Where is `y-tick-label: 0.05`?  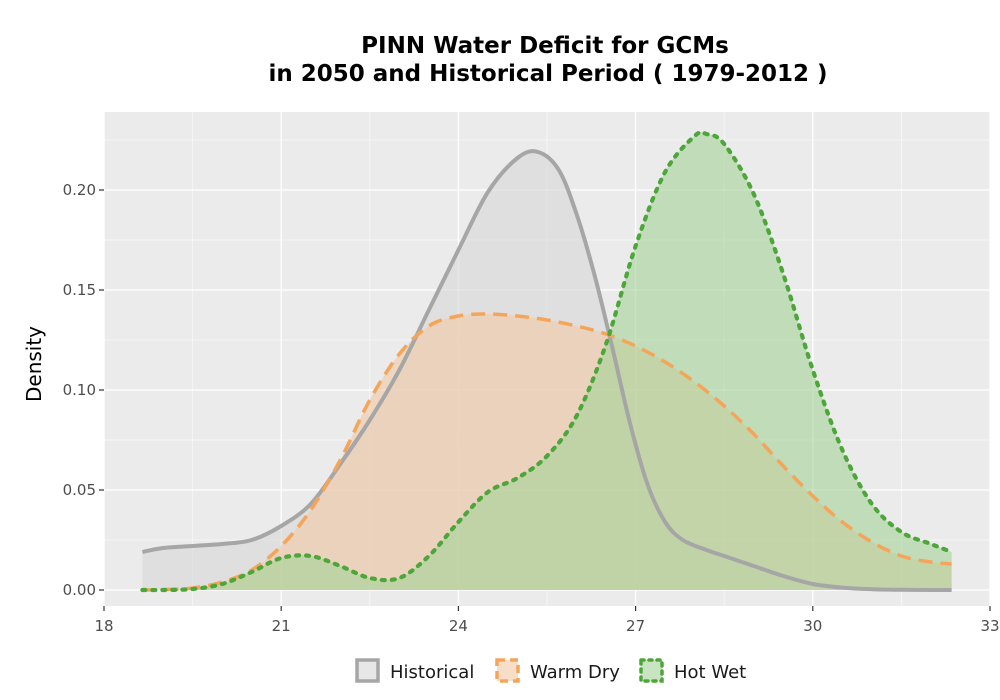
y-tick-label: 0.05 is located at coordinates (79, 490).